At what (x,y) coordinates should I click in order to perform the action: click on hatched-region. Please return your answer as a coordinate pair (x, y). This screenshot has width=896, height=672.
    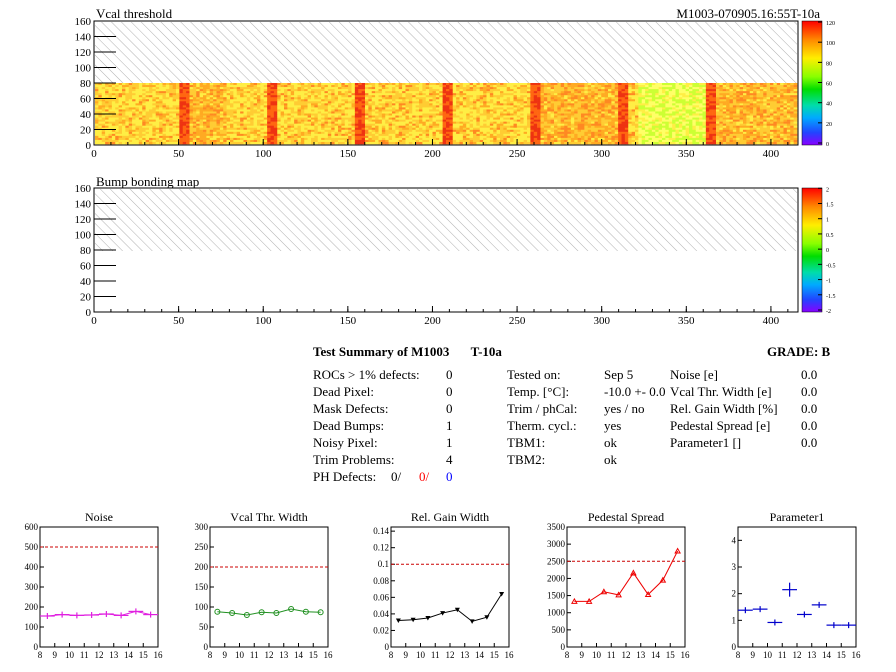
    Looking at the image, I should click on (446, 52).